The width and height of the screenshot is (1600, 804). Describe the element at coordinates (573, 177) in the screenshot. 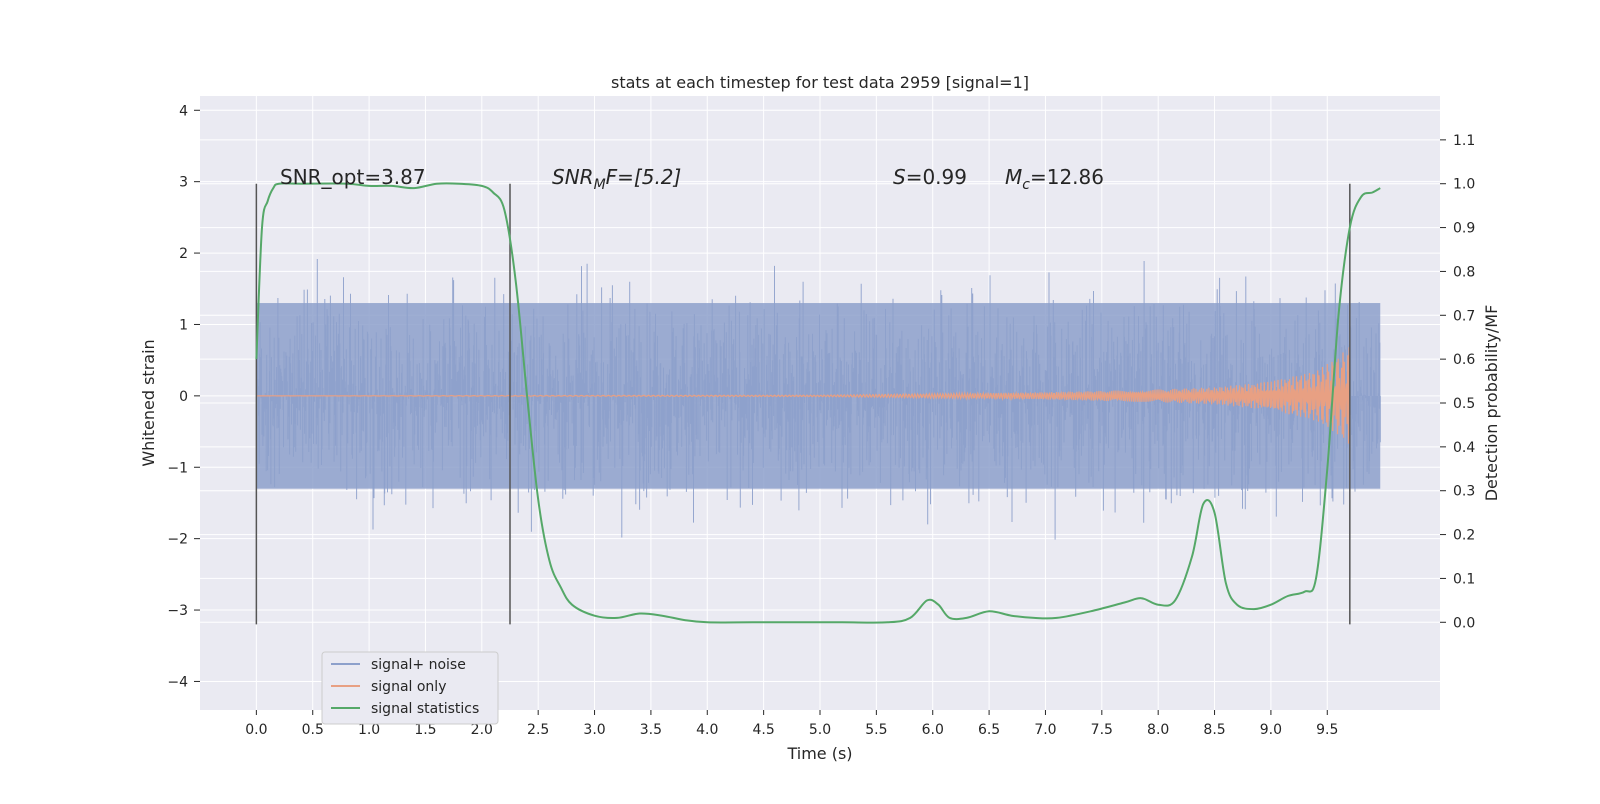

I see `annotation-snr-mf-main: SNR` at that location.